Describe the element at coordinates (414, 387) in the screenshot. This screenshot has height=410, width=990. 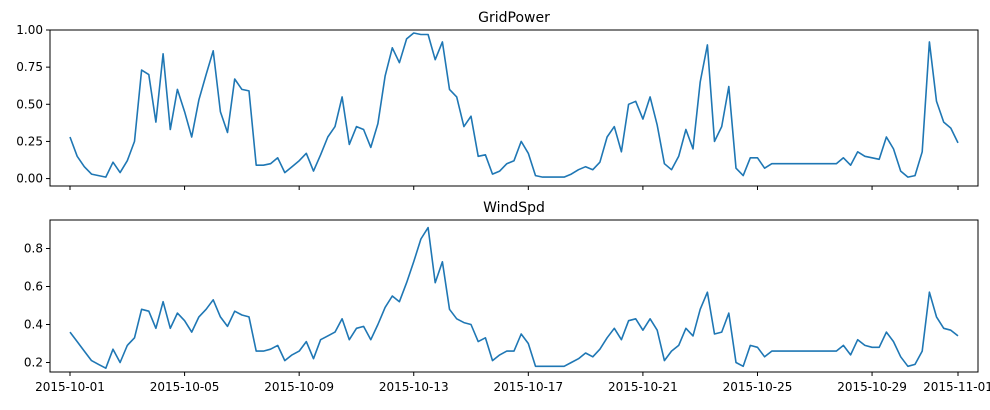
I see `x-tick-label: 2015-10-13` at that location.